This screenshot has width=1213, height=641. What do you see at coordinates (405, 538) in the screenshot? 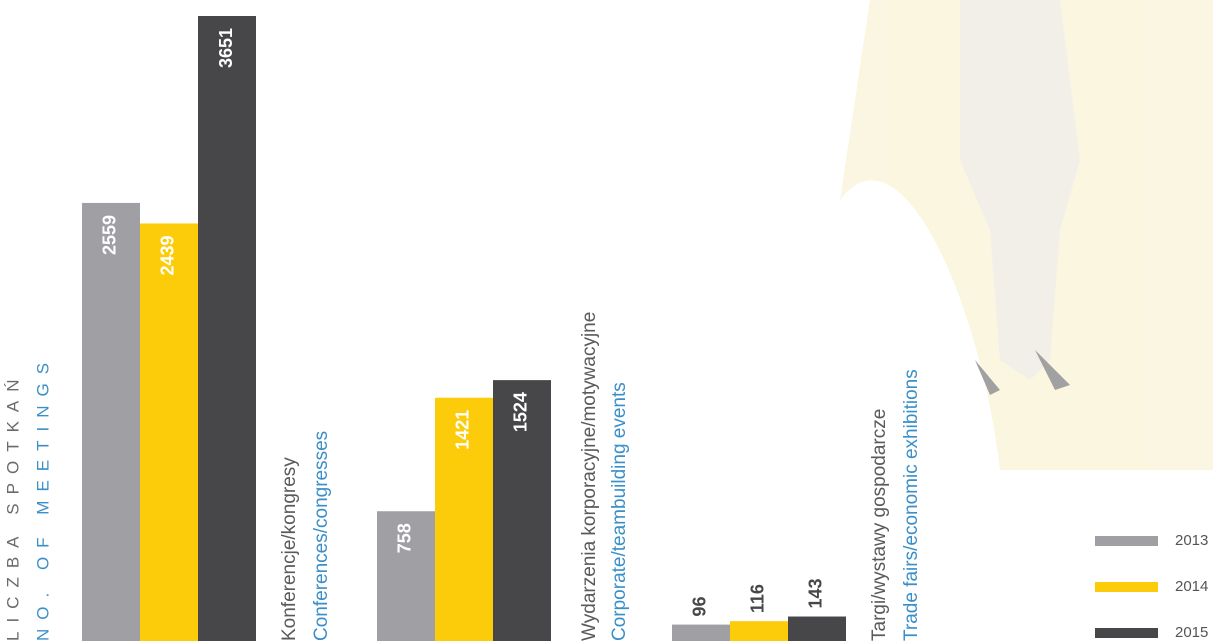
I see `value-label: 758` at bounding box center [405, 538].